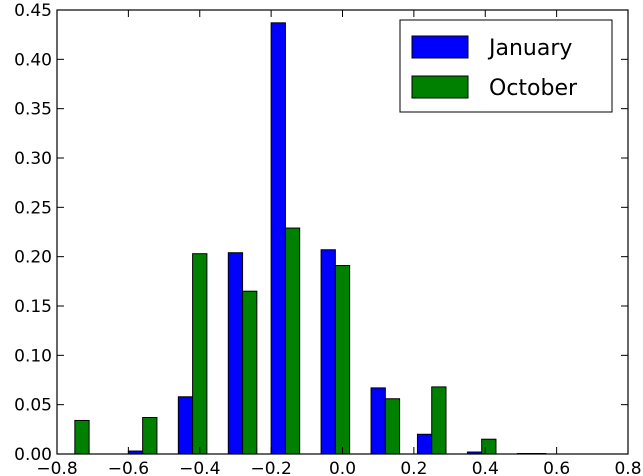  Describe the element at coordinates (33, 455) in the screenshot. I see `y-tick-label: 0.00` at that location.